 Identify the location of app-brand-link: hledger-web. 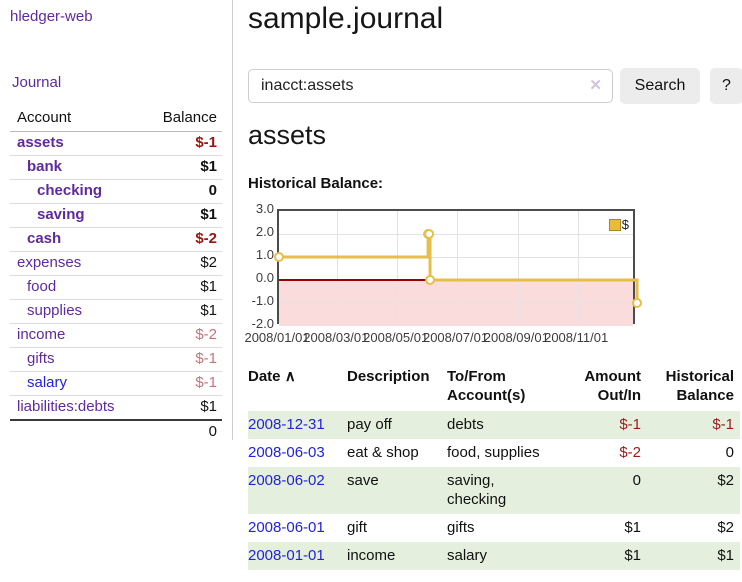
(51, 16).